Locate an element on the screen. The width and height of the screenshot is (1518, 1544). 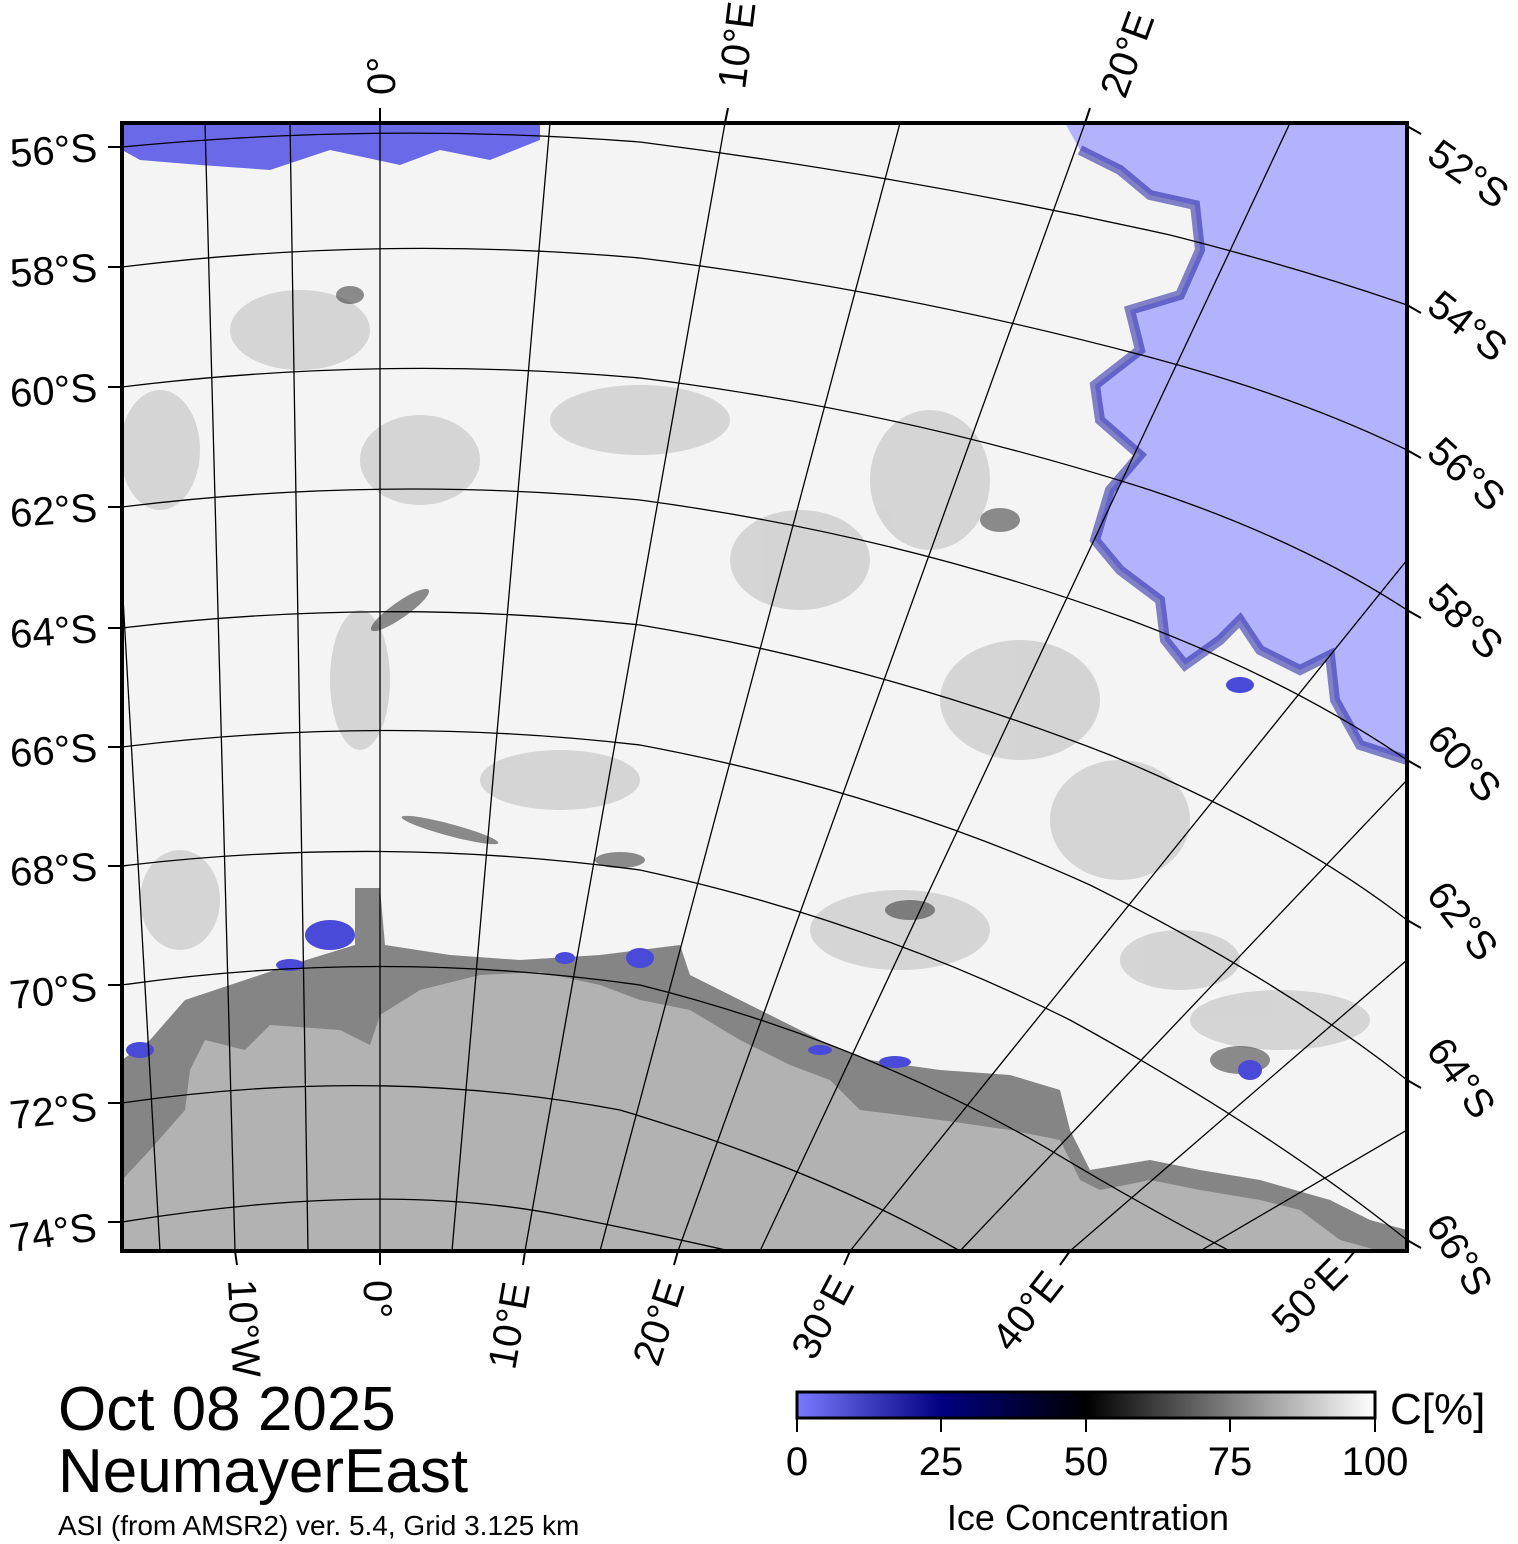
colorbar-tick-label: 50 is located at coordinates (1086, 1462).